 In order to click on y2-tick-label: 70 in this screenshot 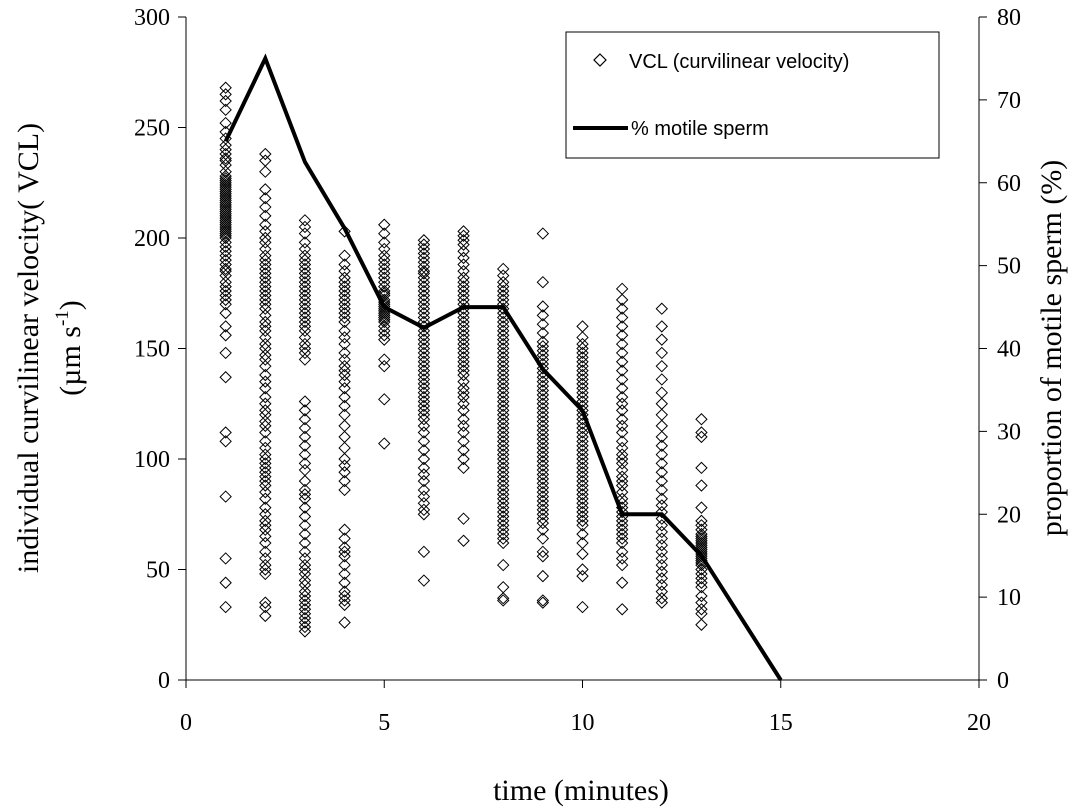, I will do `click(1009, 101)`.